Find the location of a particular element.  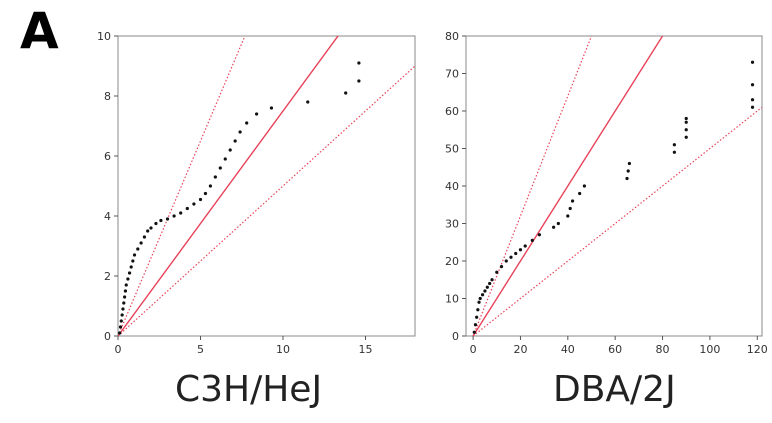

chart2-ytick-label: 0 is located at coordinates (455, 336).